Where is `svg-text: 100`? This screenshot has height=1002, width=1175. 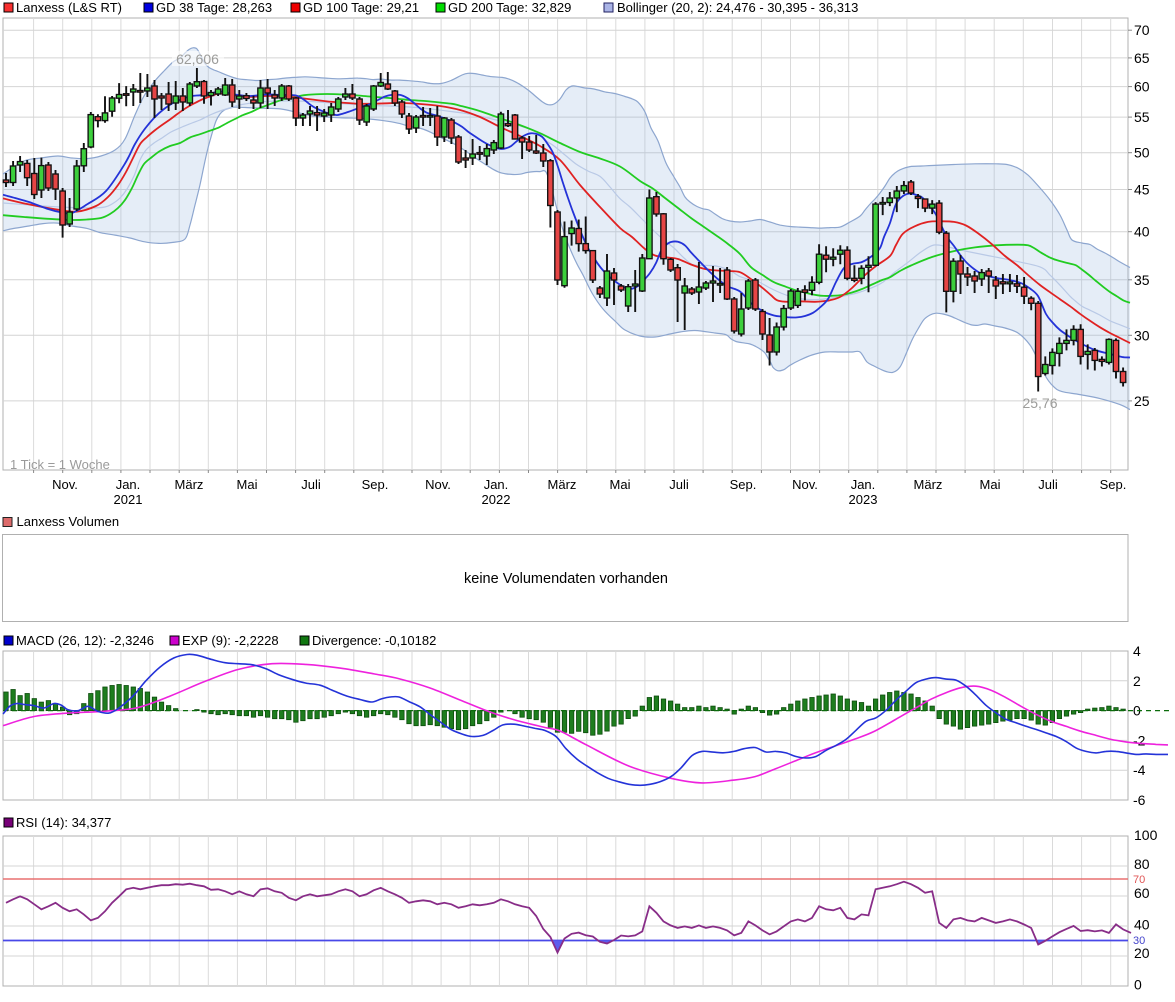 svg-text: 100 is located at coordinates (1146, 835).